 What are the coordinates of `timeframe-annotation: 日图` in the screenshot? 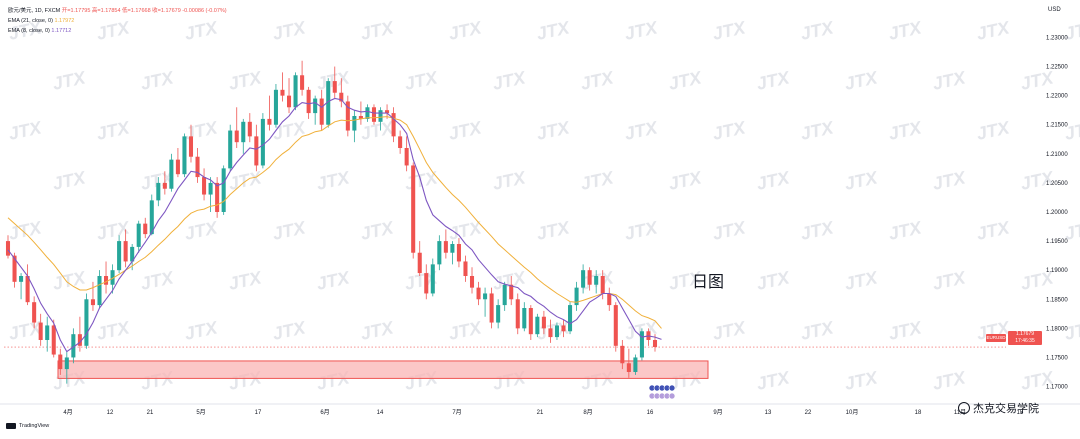 It's located at (708, 282).